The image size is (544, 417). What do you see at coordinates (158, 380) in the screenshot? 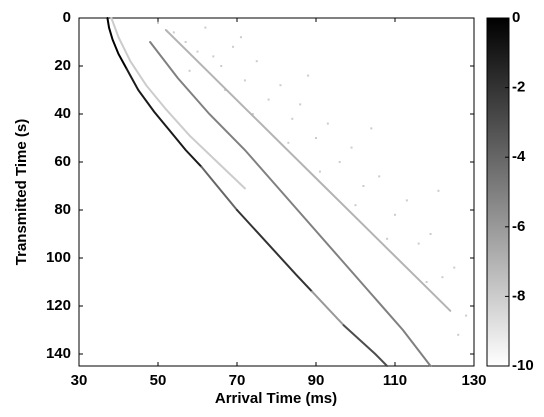
I see `x-tick-label: 50` at bounding box center [158, 380].